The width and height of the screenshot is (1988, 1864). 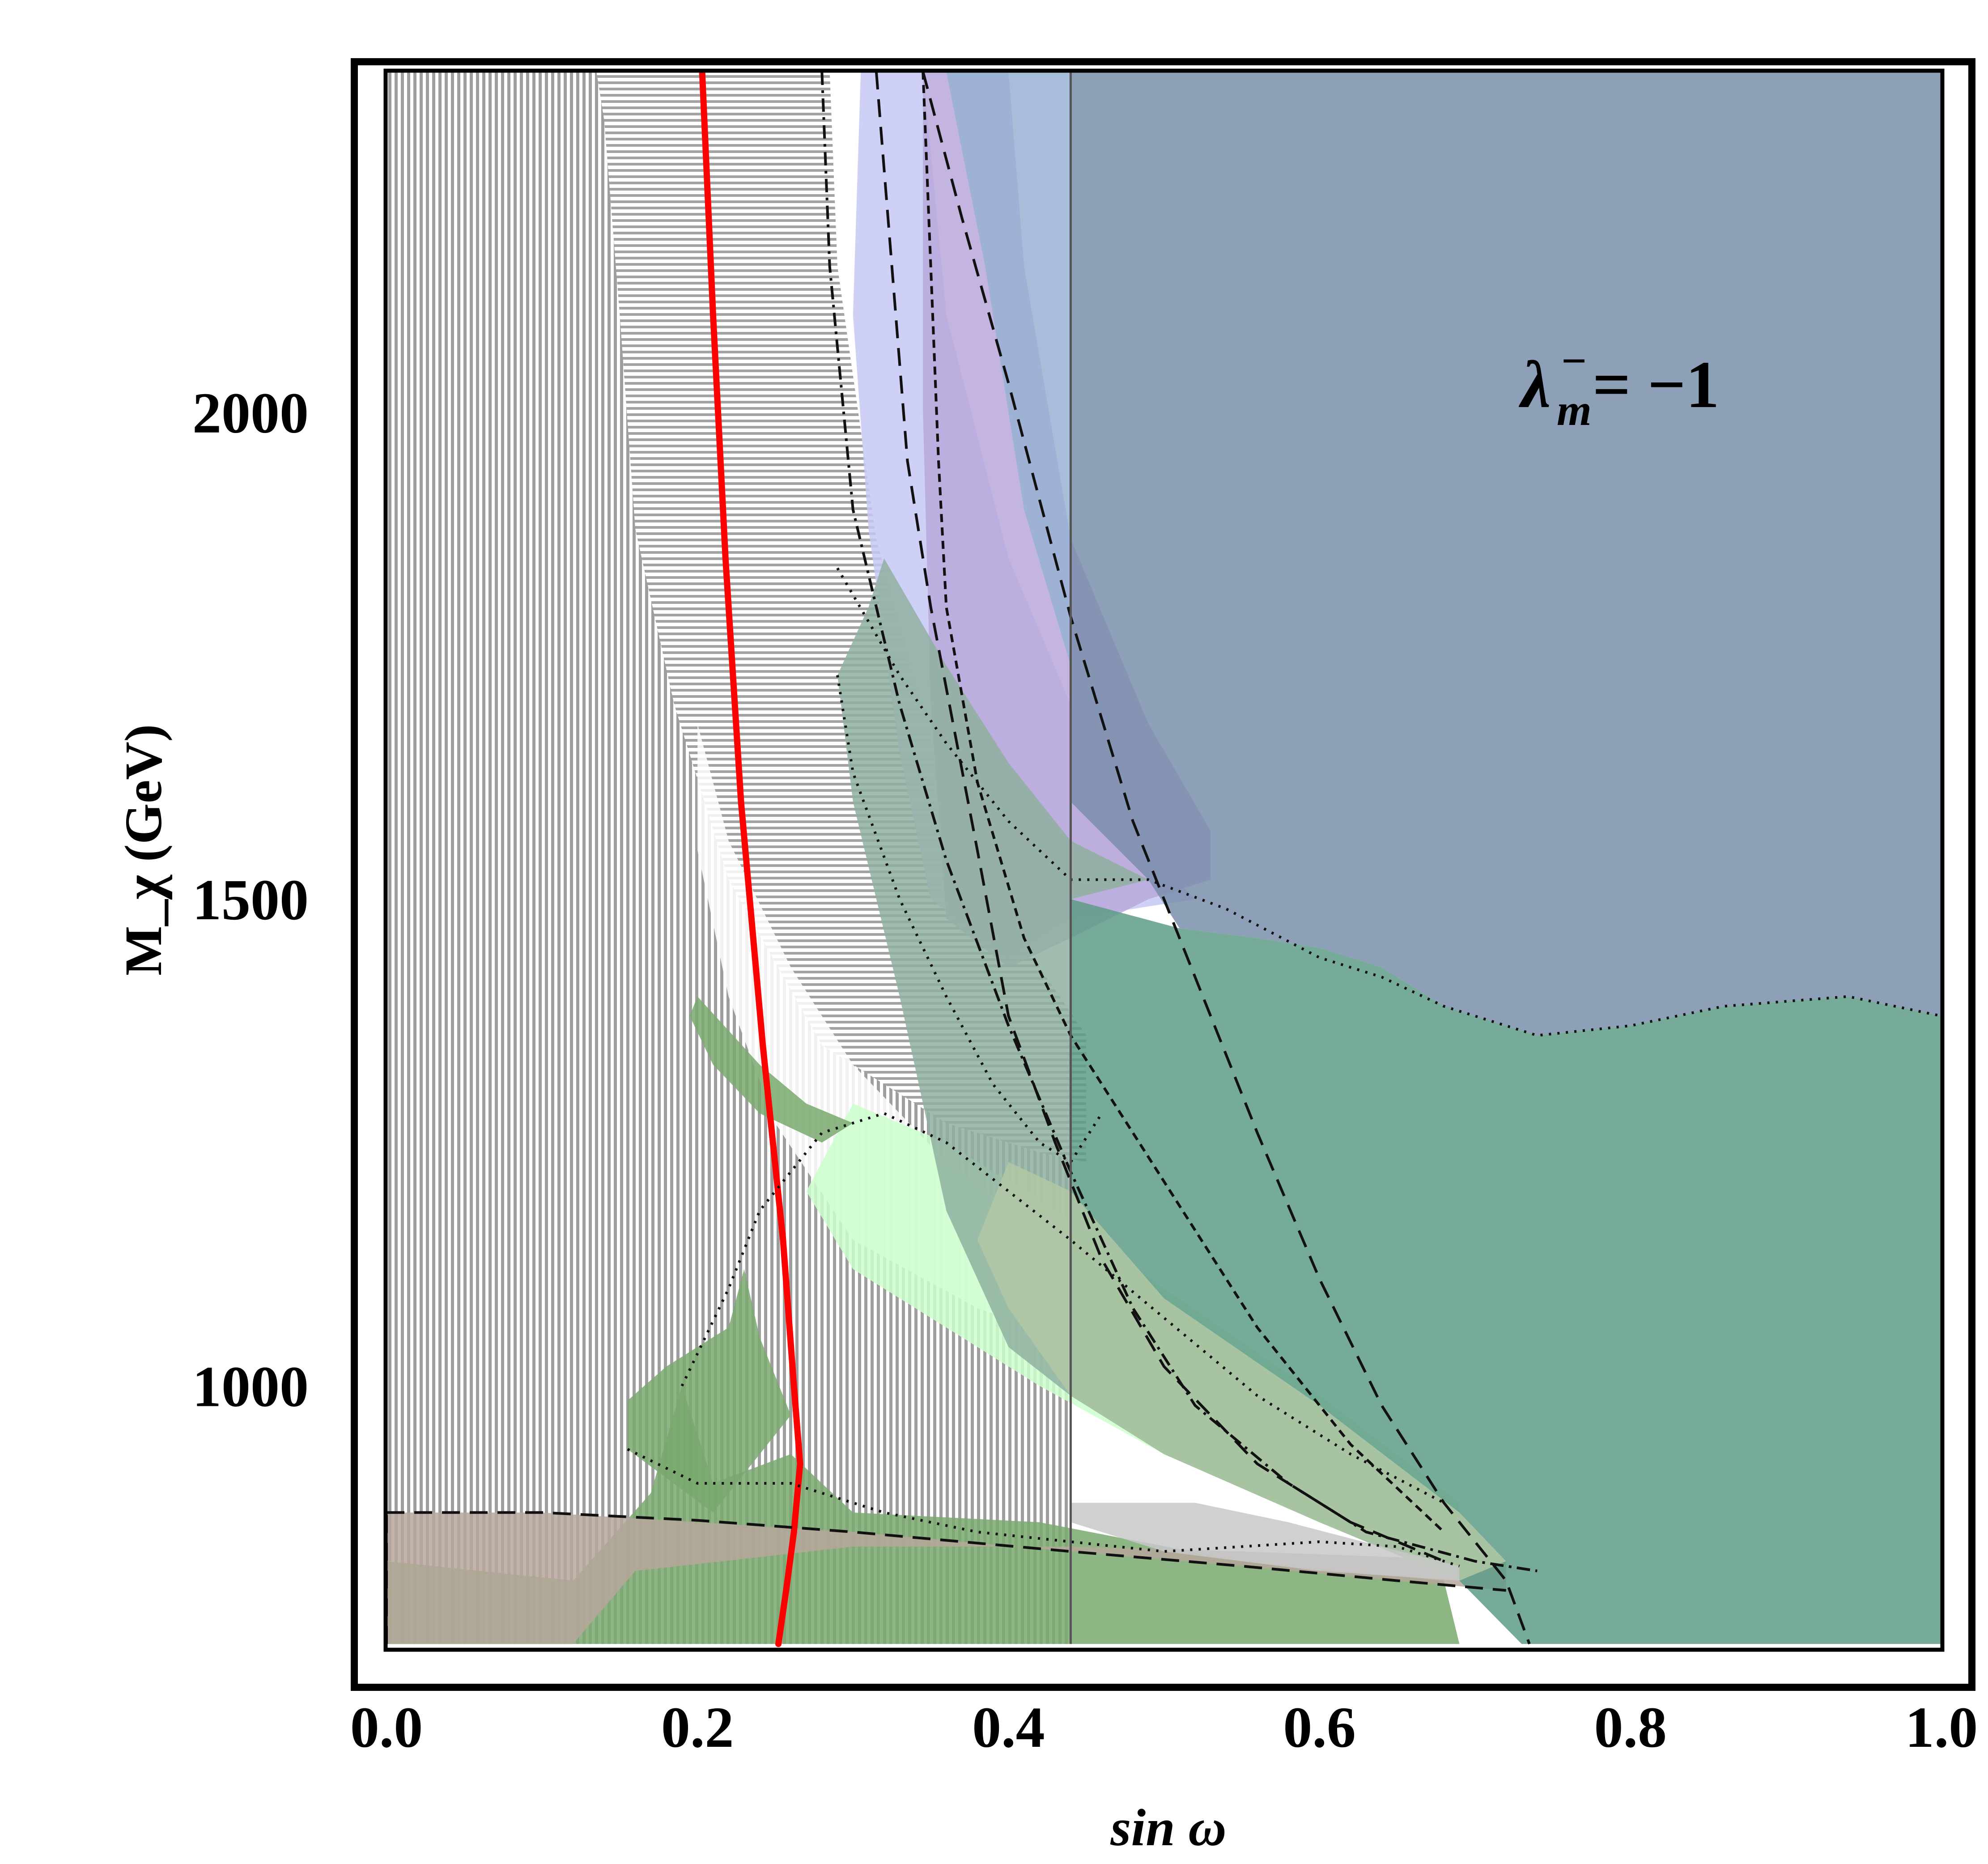 I want to click on x-tick-label: 1.0, so click(x=1941, y=1728).